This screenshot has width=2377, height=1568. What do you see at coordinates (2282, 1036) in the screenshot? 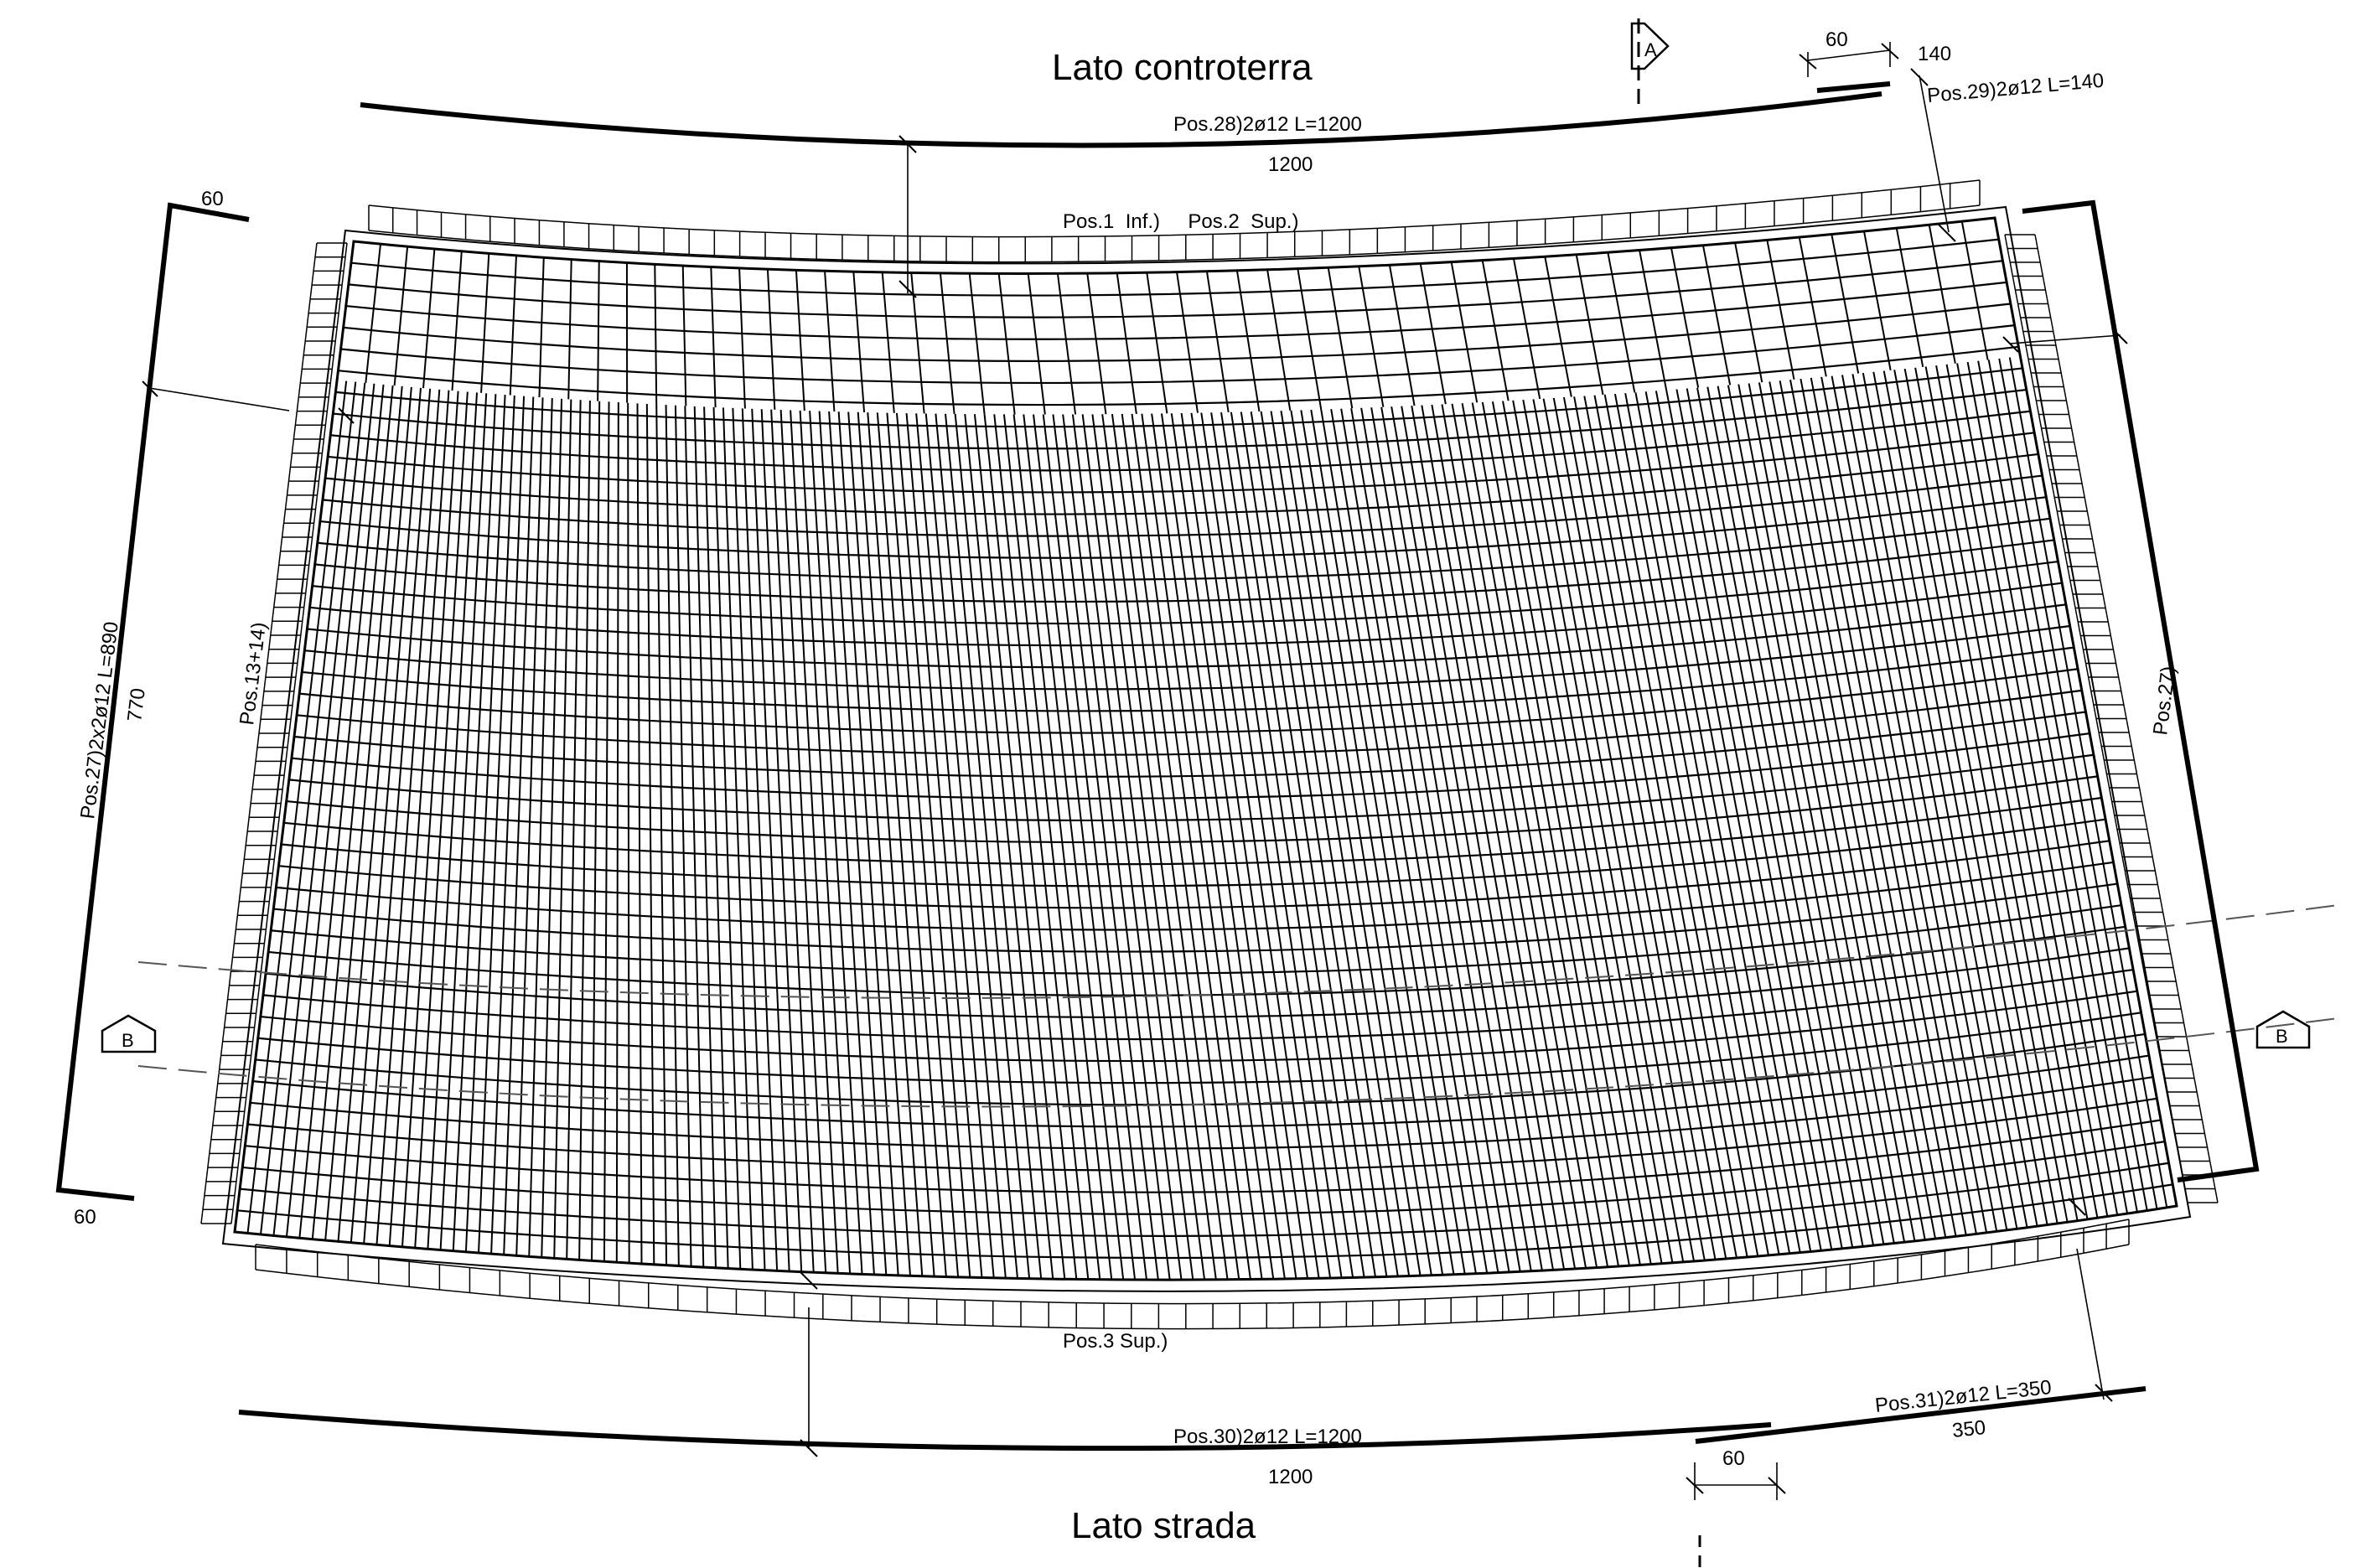
I see `section-marker-b-right-label: B` at bounding box center [2282, 1036].